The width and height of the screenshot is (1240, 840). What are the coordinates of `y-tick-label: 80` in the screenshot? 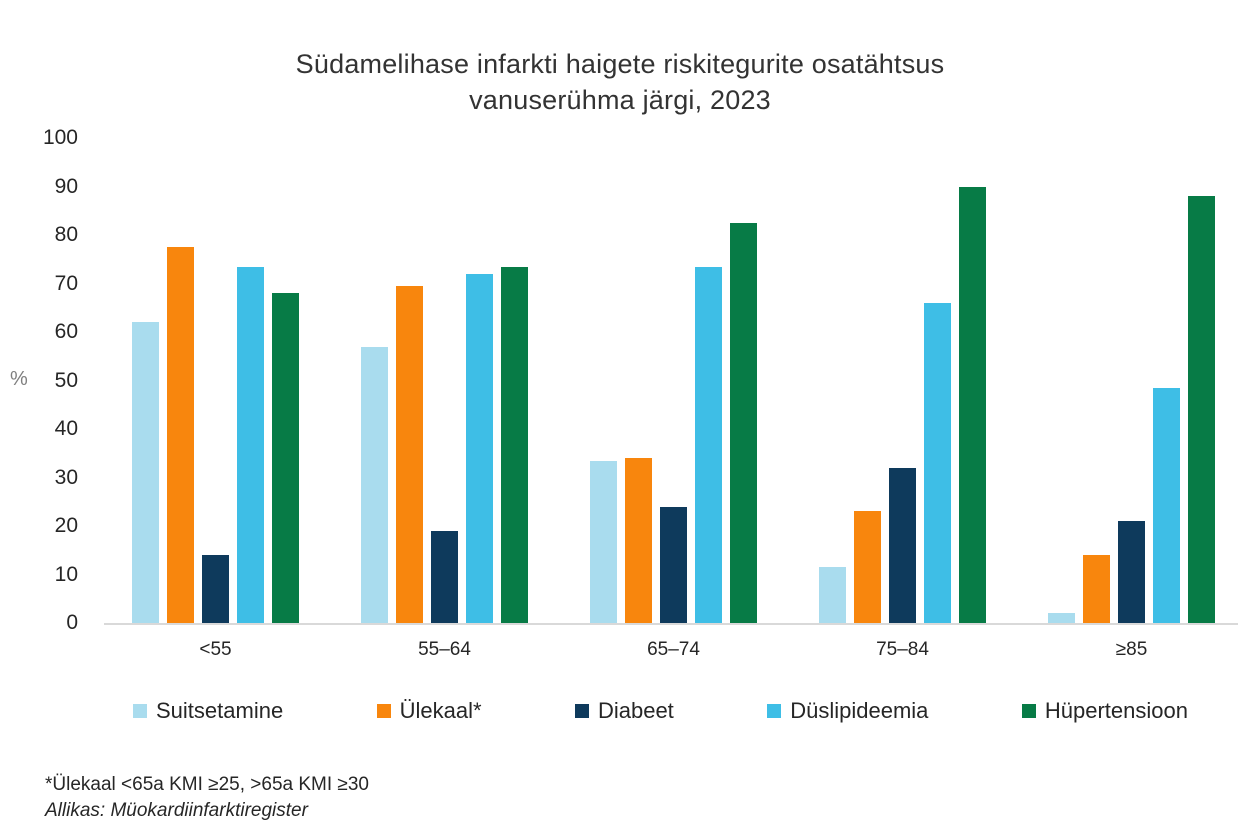 It's located at (66, 234).